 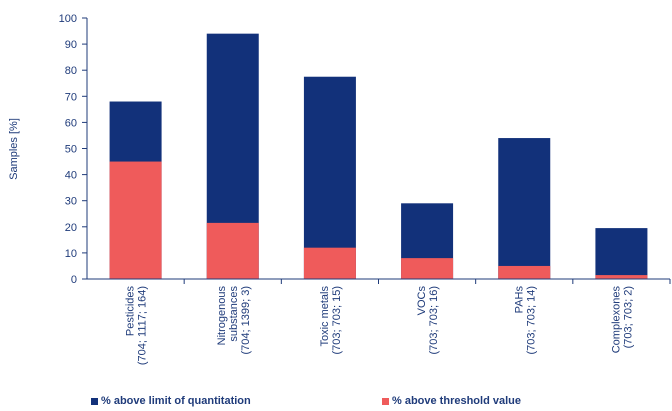 I want to click on legend-label-limit-of-quantitation: % above limit of quantitation, so click(x=176, y=401).